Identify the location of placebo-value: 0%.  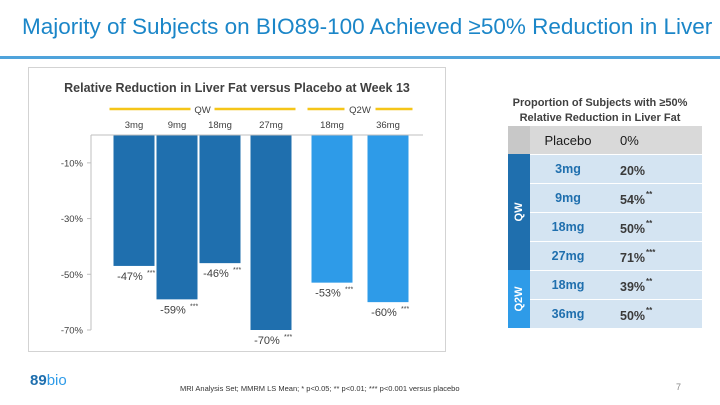
(654, 140).